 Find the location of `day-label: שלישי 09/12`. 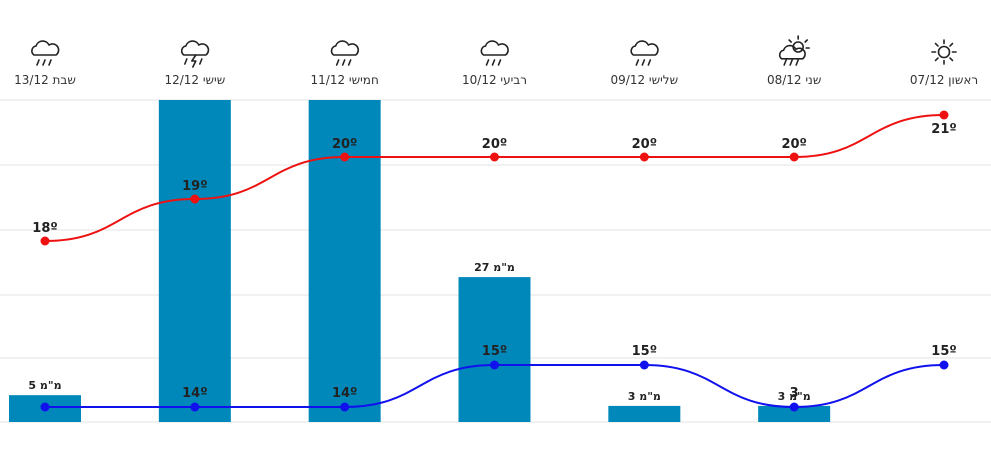

day-label: שלישי 09/12 is located at coordinates (645, 80).